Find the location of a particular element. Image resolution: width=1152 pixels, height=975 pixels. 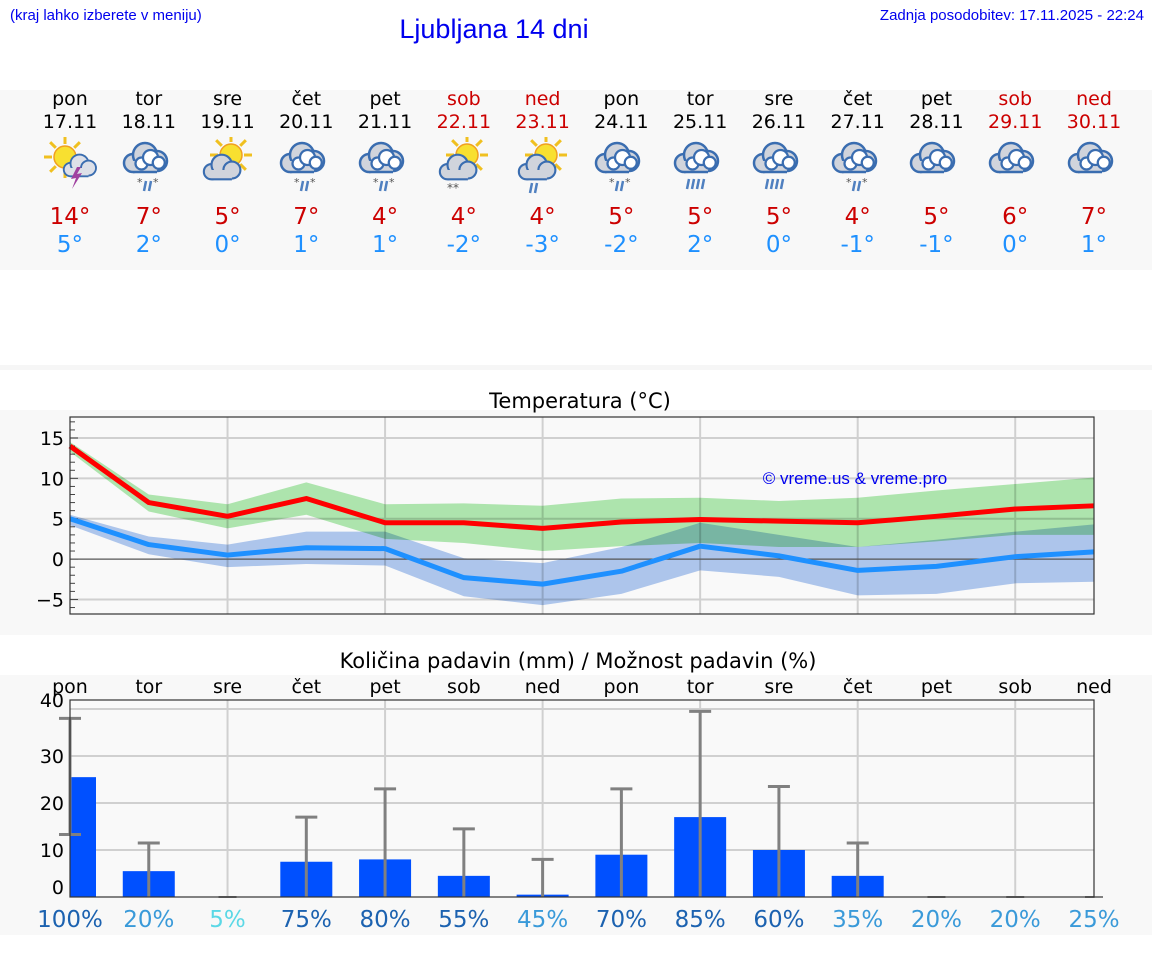

forecast-day: pet 28.11 5° -1° is located at coordinates (936, 173).